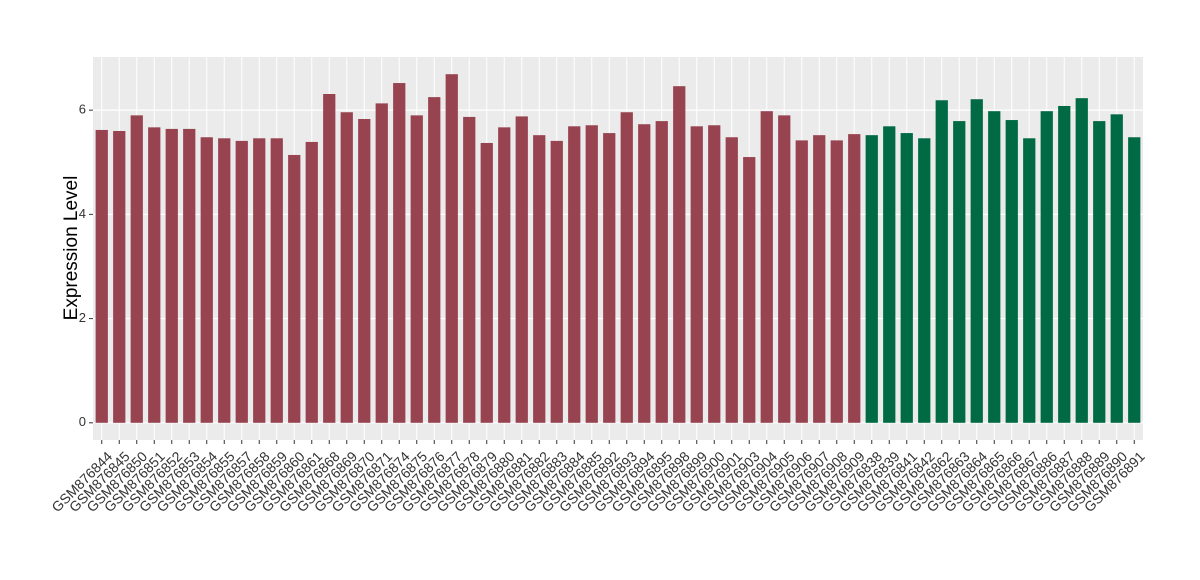 This screenshot has width=1200, height=580. I want to click on y-tick-label: 2, so click(82, 317).